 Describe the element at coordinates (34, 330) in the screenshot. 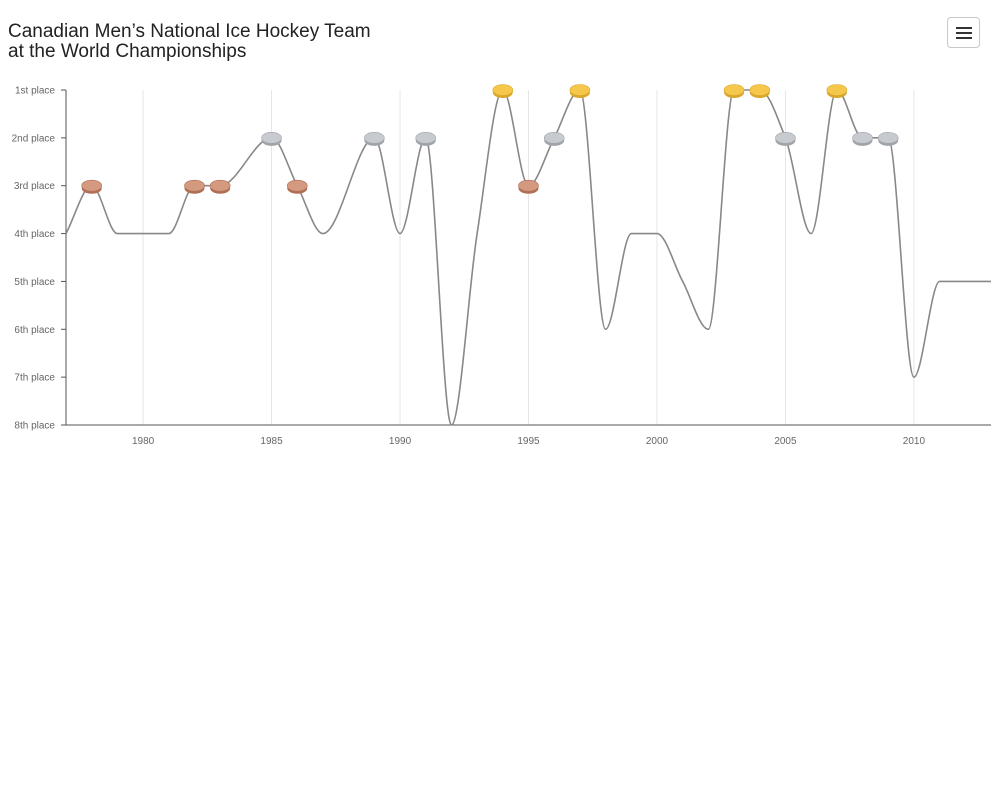

I see `y-tick-label: 6th place` at that location.